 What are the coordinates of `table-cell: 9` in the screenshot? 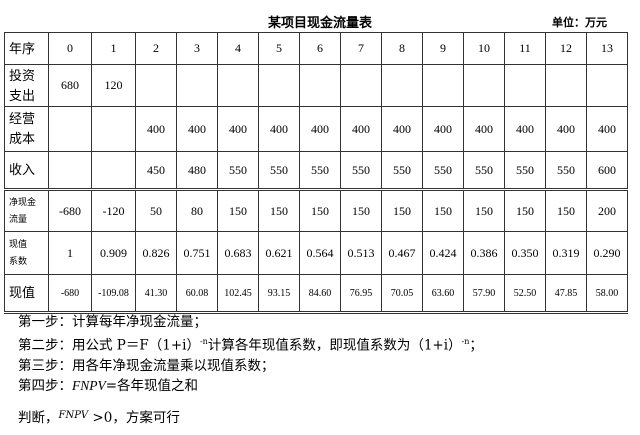 It's located at (443, 48).